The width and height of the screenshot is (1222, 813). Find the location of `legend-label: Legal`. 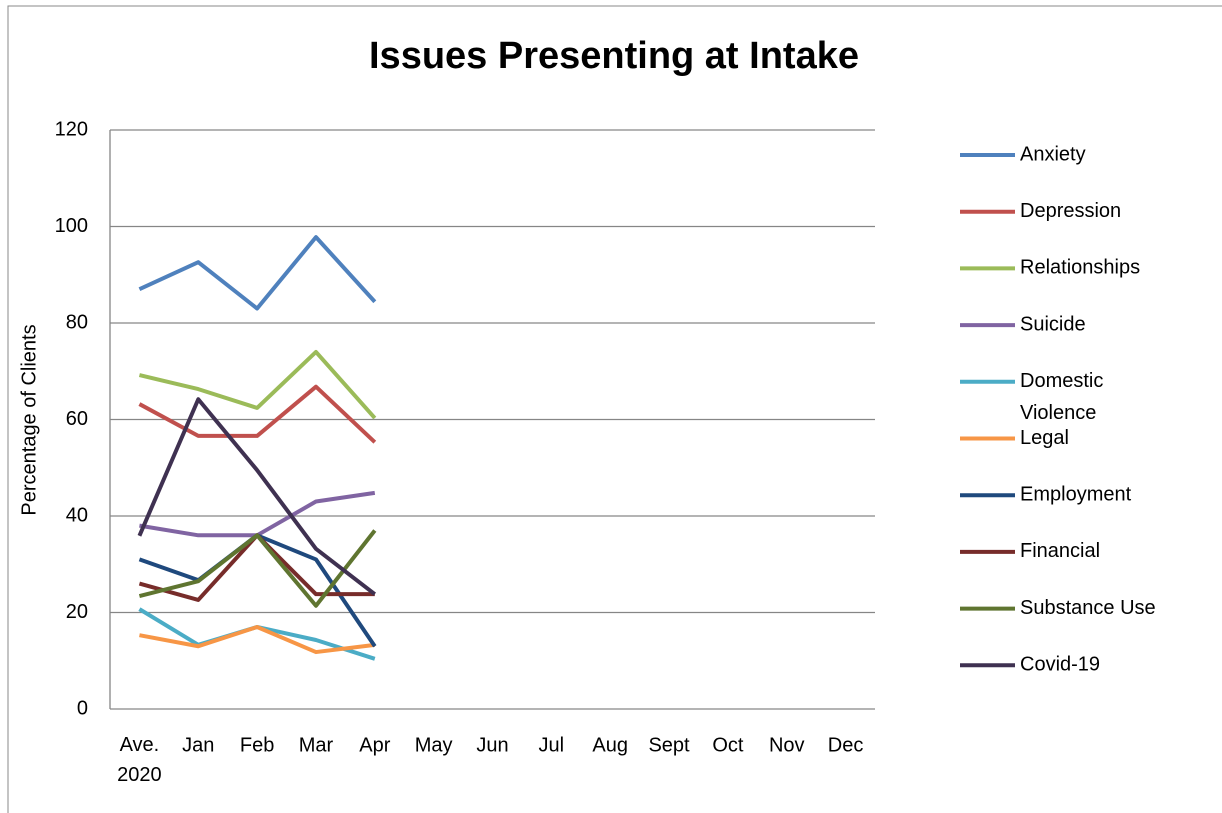

legend-label: Legal is located at coordinates (1044, 438).